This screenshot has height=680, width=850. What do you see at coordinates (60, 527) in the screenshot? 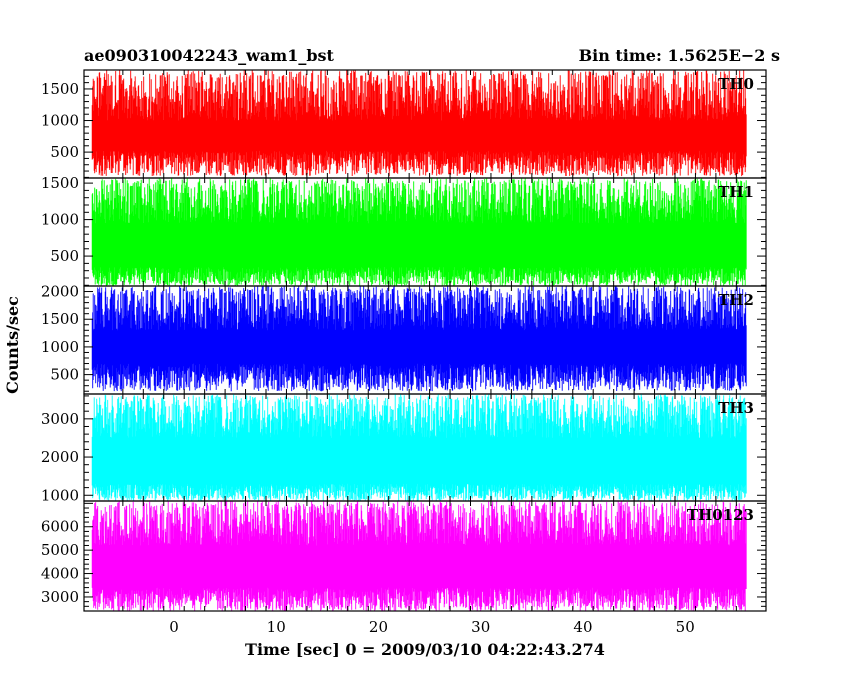
I see `y-tick-label: 6000` at bounding box center [60, 527].